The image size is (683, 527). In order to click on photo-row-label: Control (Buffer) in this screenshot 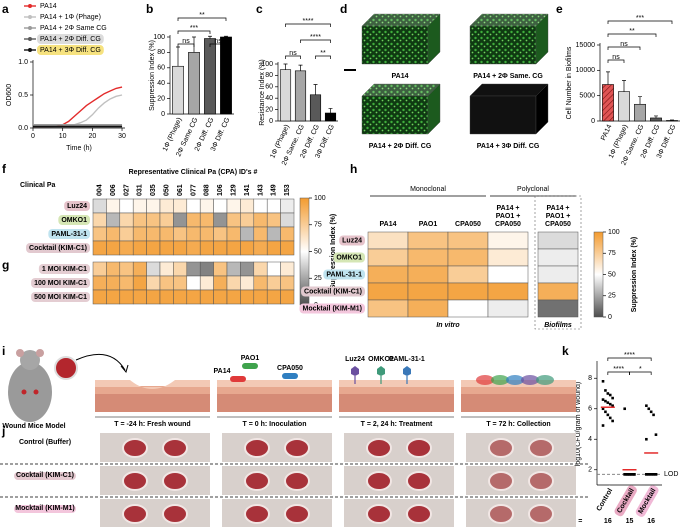, I will do `click(45, 443)`.